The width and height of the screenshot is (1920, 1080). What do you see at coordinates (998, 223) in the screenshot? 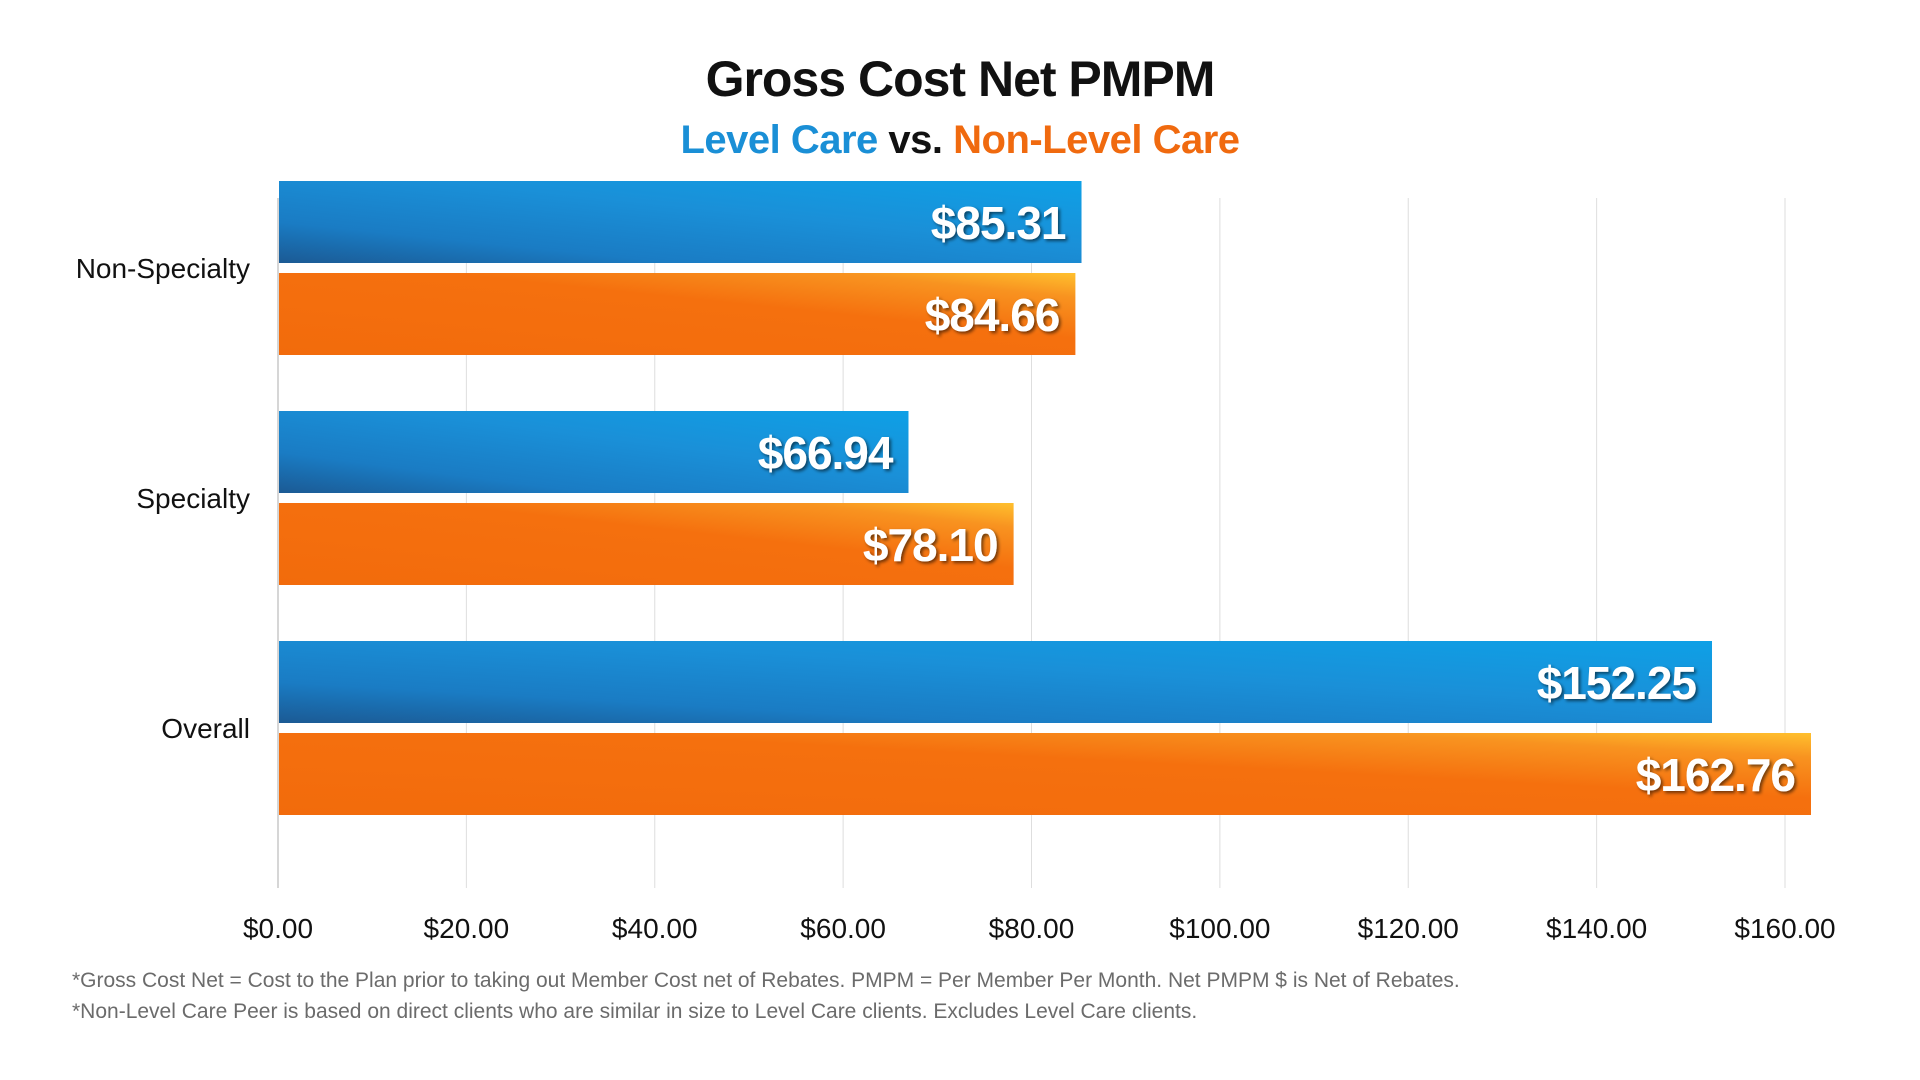
I see `data-label: $85.31` at bounding box center [998, 223].